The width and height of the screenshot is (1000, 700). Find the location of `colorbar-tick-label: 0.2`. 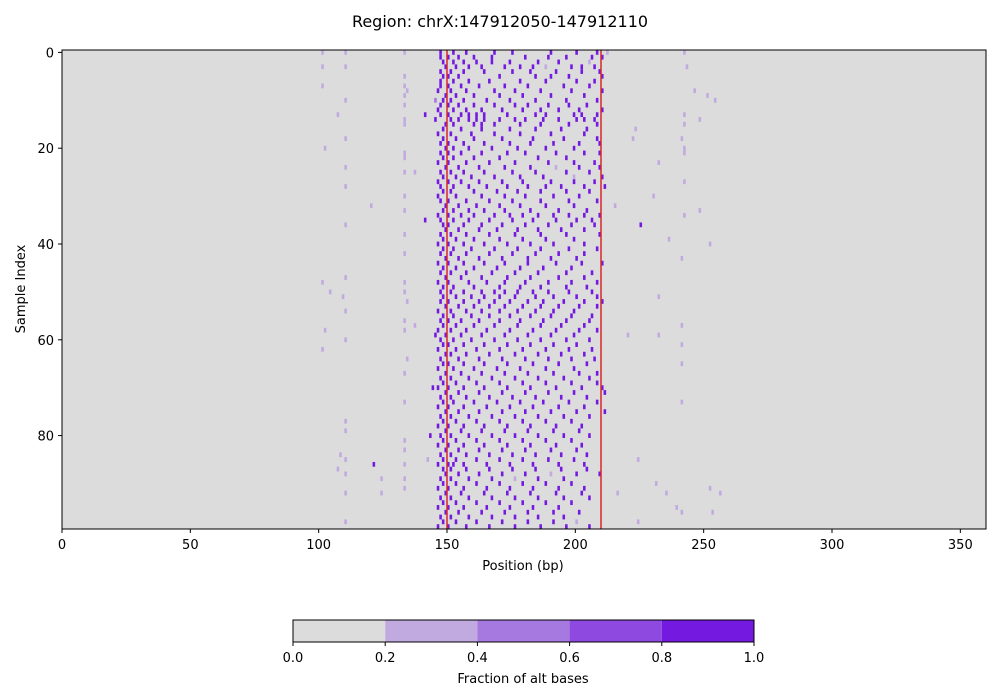

colorbar-tick-label: 0.2 is located at coordinates (385, 658).